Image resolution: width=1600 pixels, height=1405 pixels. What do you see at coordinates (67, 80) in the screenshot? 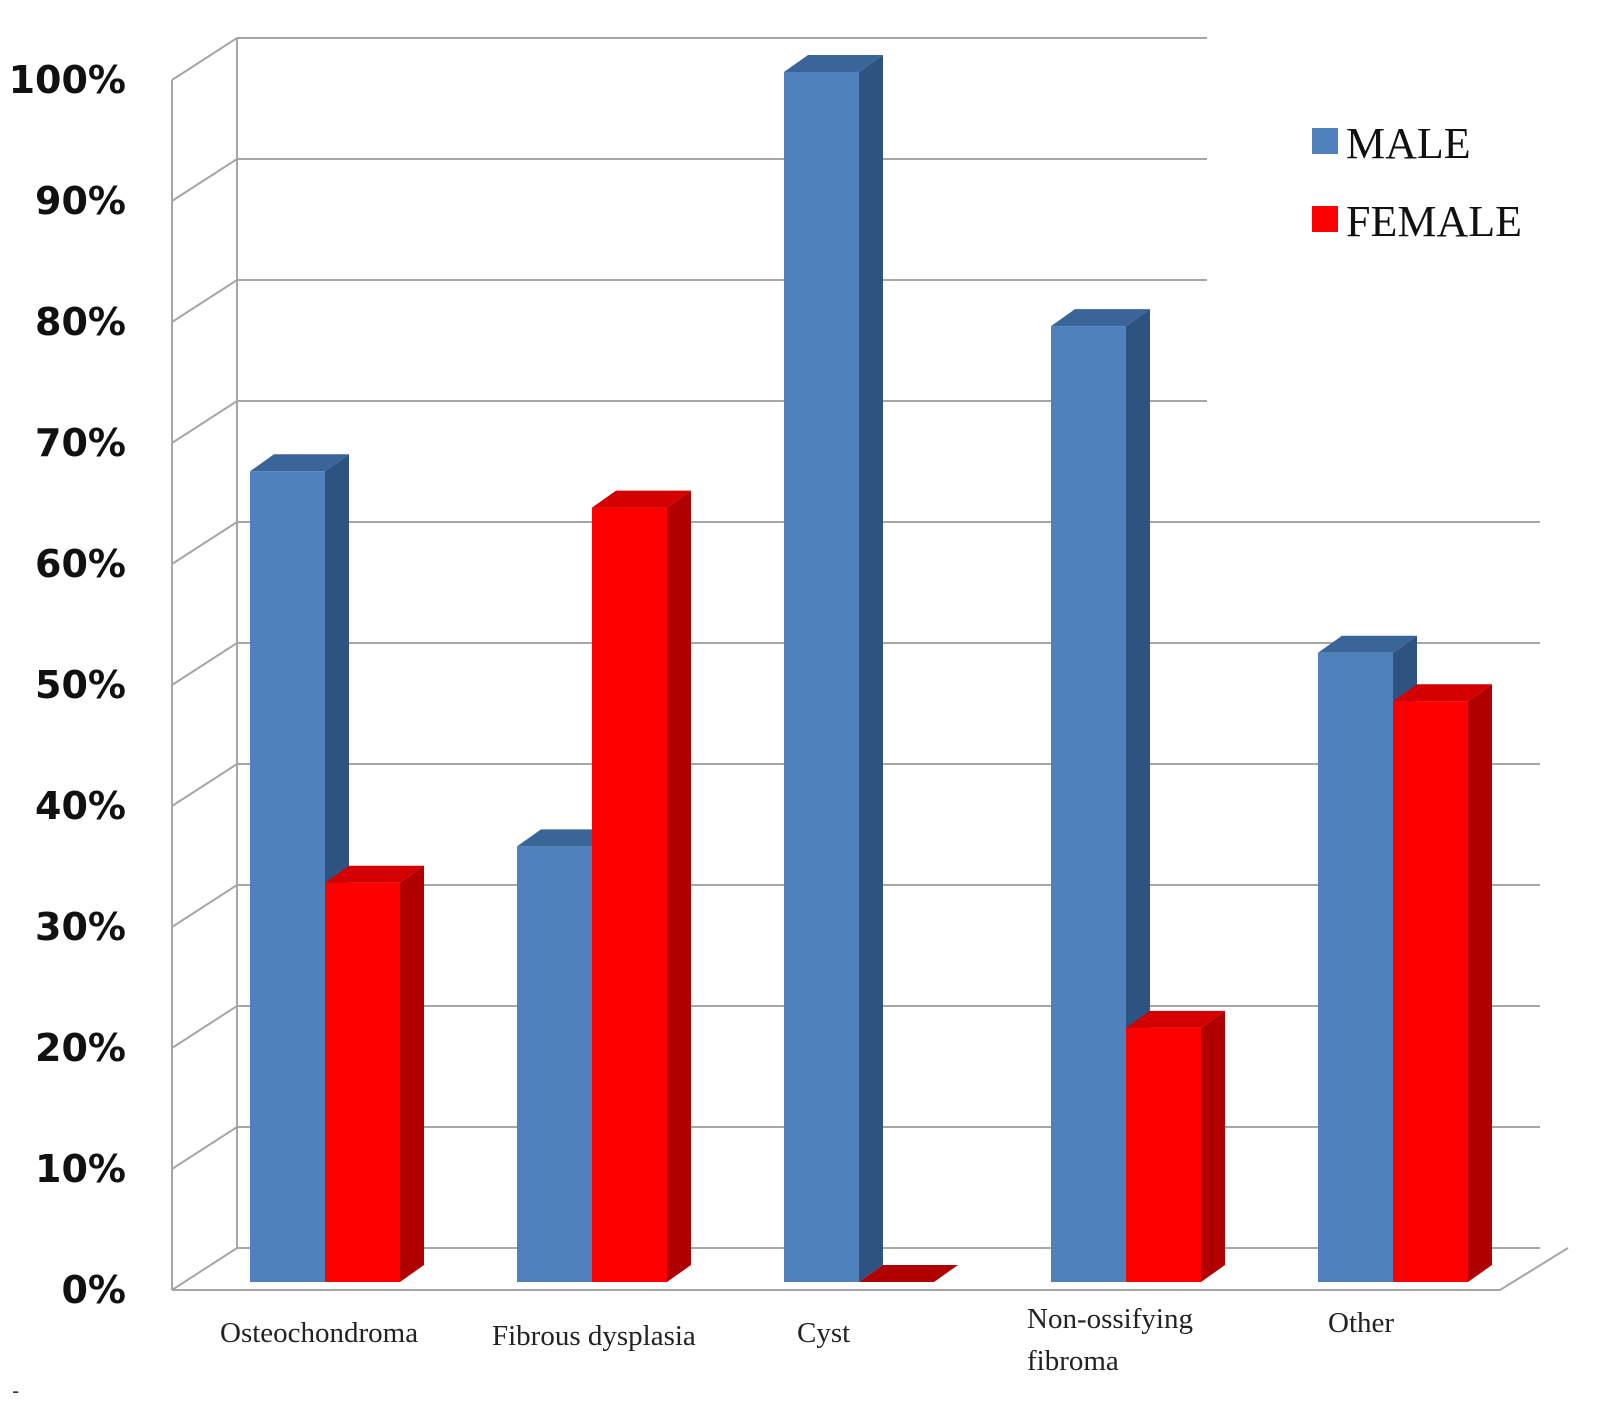
I see `y-tick-label: 100%` at bounding box center [67, 80].